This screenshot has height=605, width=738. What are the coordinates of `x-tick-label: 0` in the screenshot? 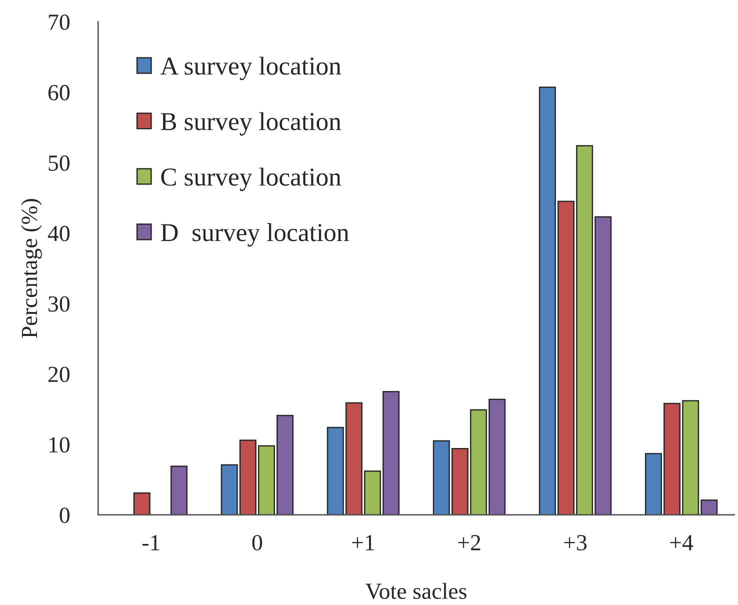 It's located at (257, 542).